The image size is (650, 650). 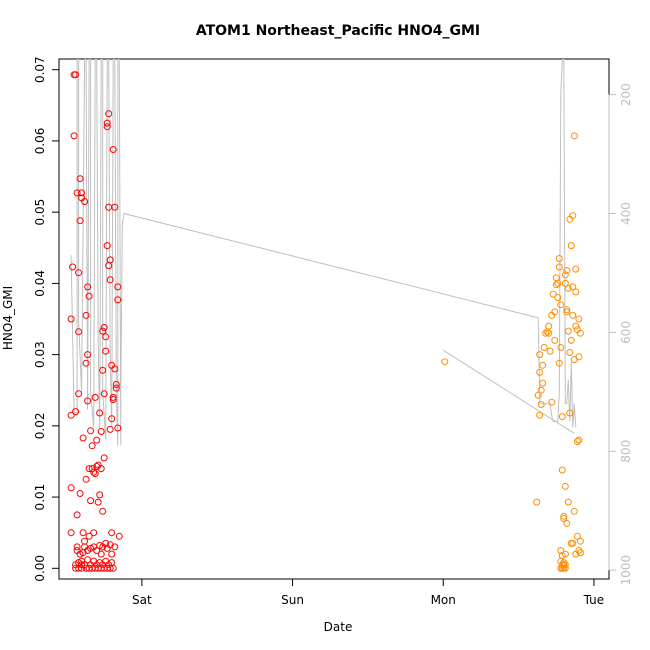 I want to click on y-axis-right: 200 400 600 800 1000, so click(x=620, y=334).